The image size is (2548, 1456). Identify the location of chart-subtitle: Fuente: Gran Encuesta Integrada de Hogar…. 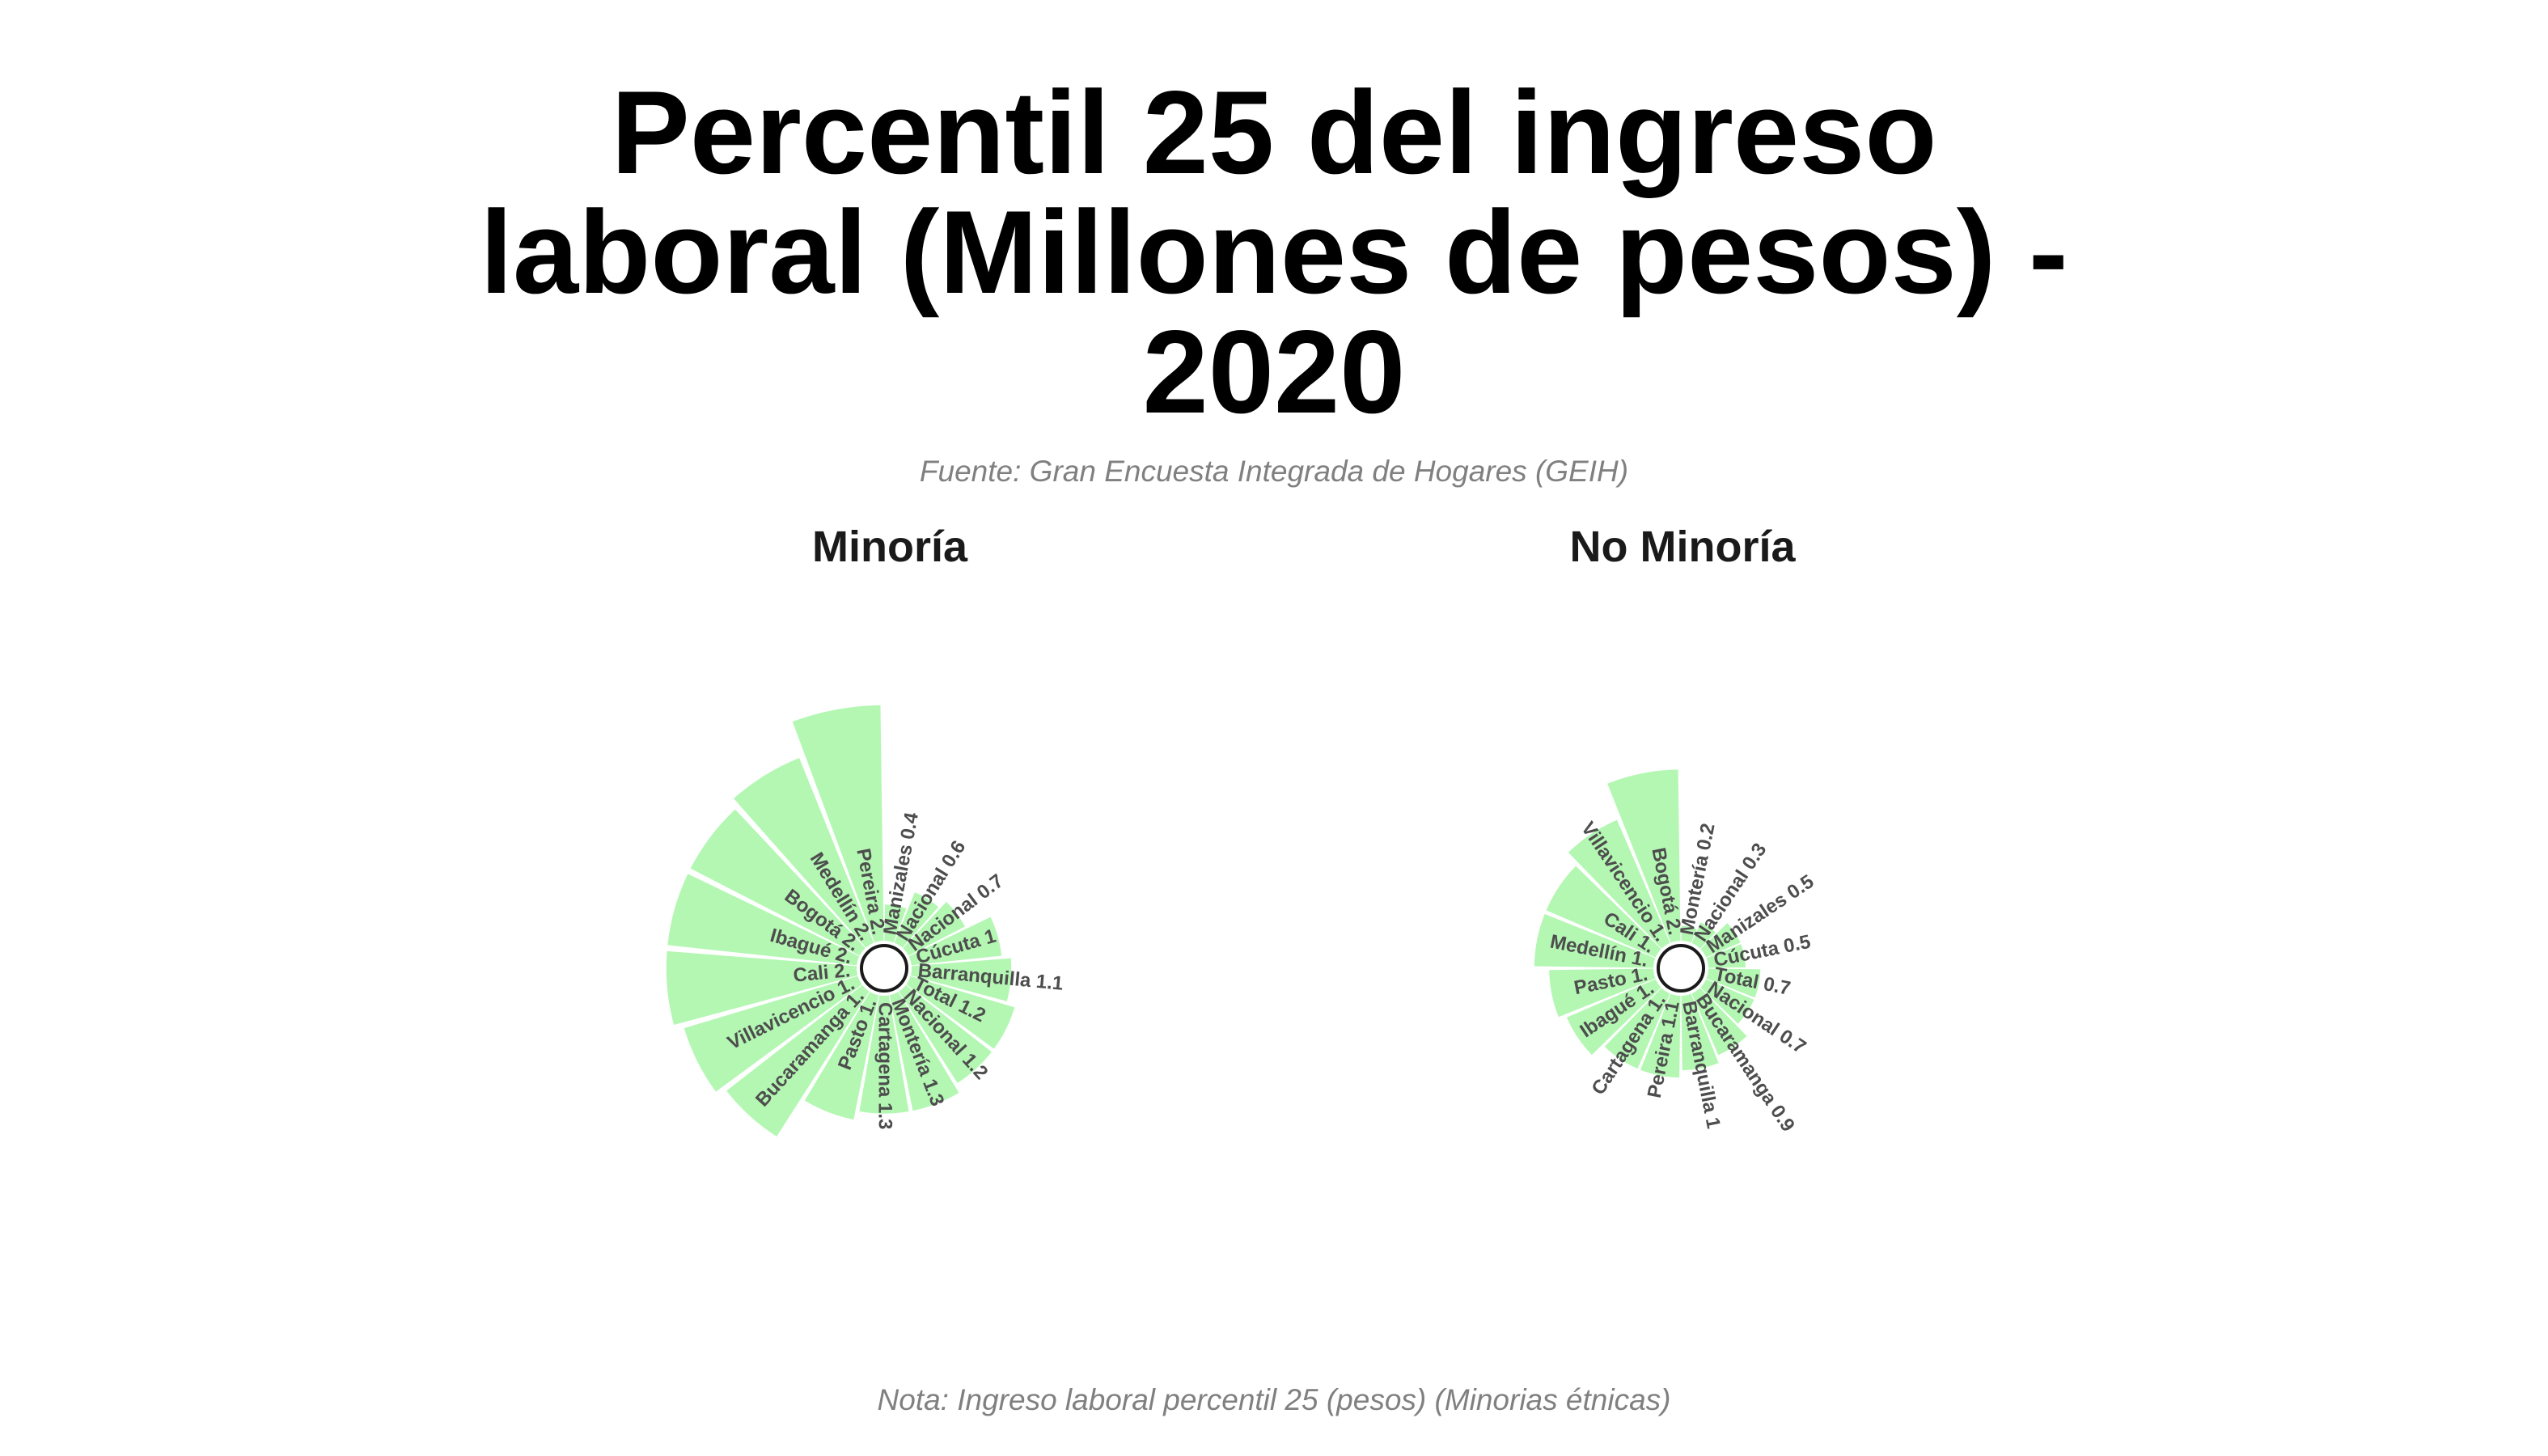
(1274, 471).